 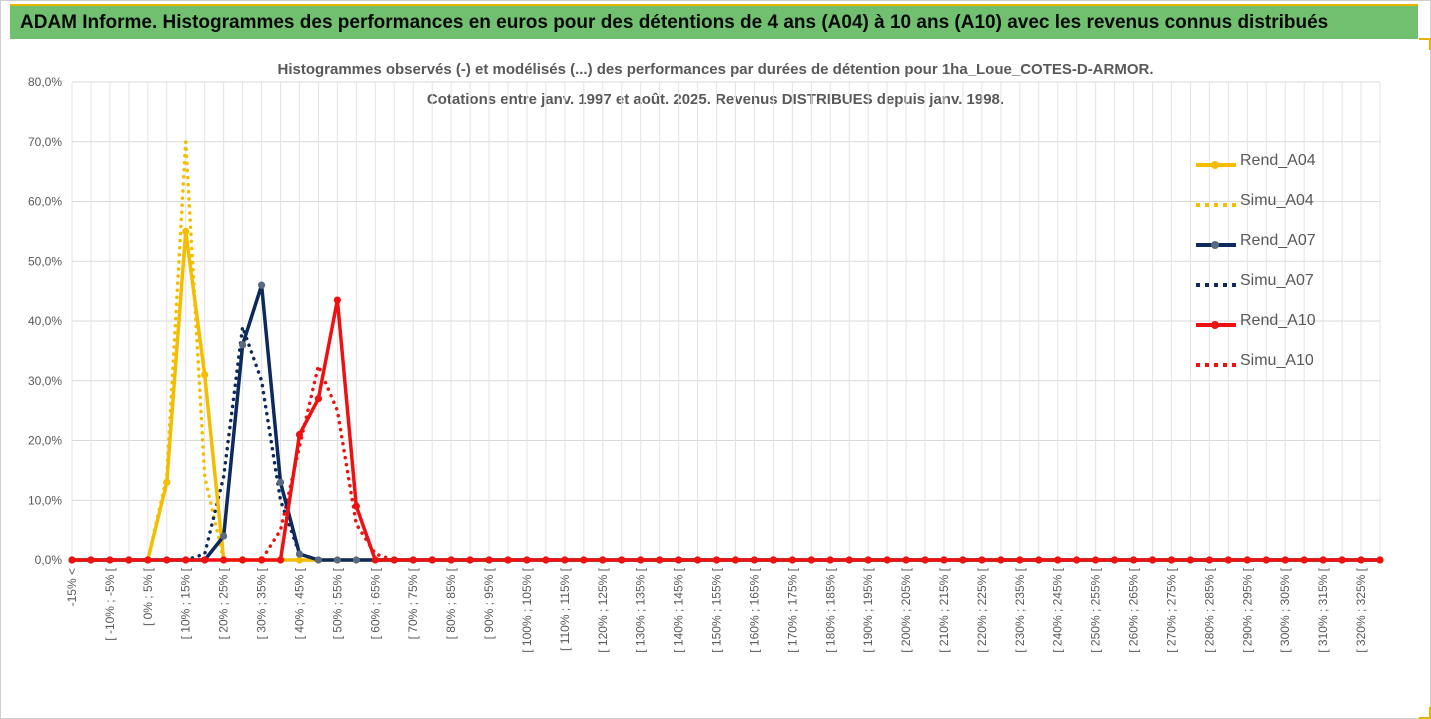 What do you see at coordinates (45, 261) in the screenshot?
I see `y-tick-label: 50,0%` at bounding box center [45, 261].